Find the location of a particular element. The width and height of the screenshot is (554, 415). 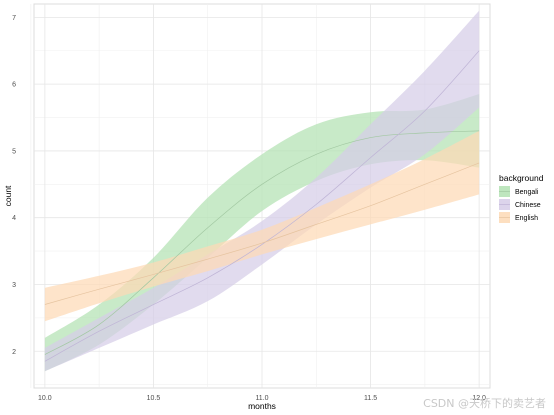

x-tick-label: 12.0 is located at coordinates (479, 398).